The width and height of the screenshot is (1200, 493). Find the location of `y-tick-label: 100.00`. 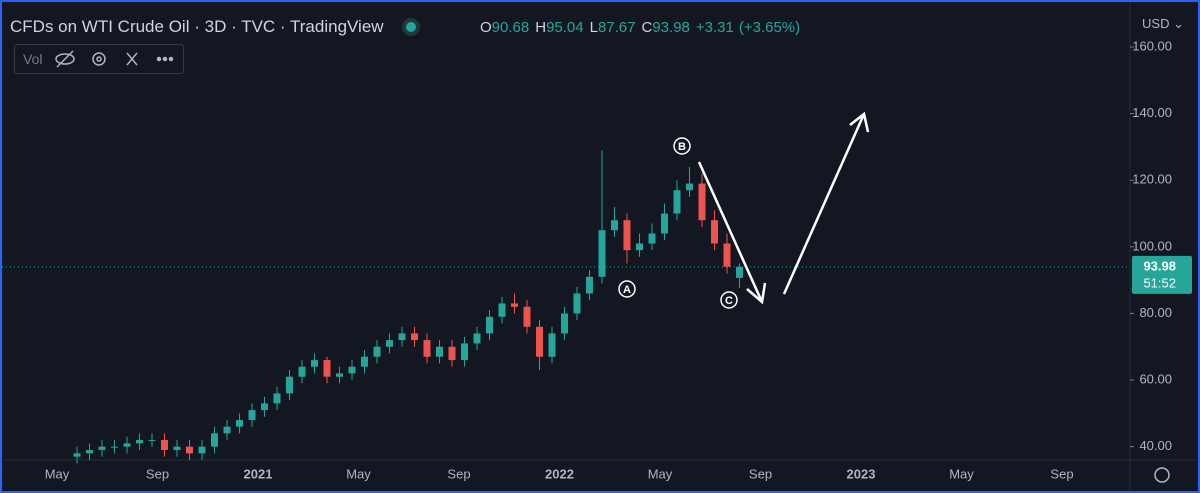

y-tick-label: 100.00 is located at coordinates (1152, 245).